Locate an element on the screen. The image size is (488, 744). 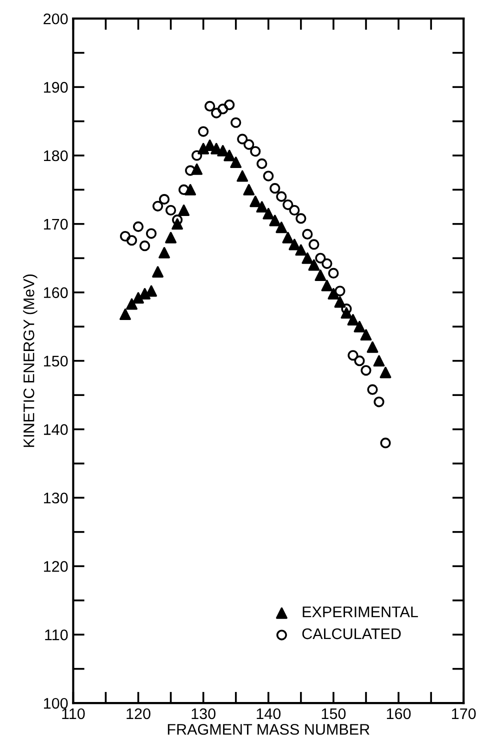
y-tick-label: 200 is located at coordinates (56, 18).